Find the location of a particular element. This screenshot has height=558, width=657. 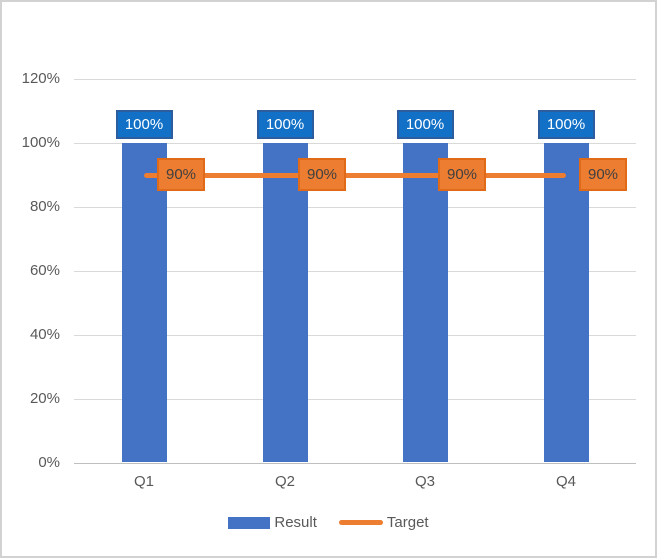

legend-swatch-target is located at coordinates (360, 522).